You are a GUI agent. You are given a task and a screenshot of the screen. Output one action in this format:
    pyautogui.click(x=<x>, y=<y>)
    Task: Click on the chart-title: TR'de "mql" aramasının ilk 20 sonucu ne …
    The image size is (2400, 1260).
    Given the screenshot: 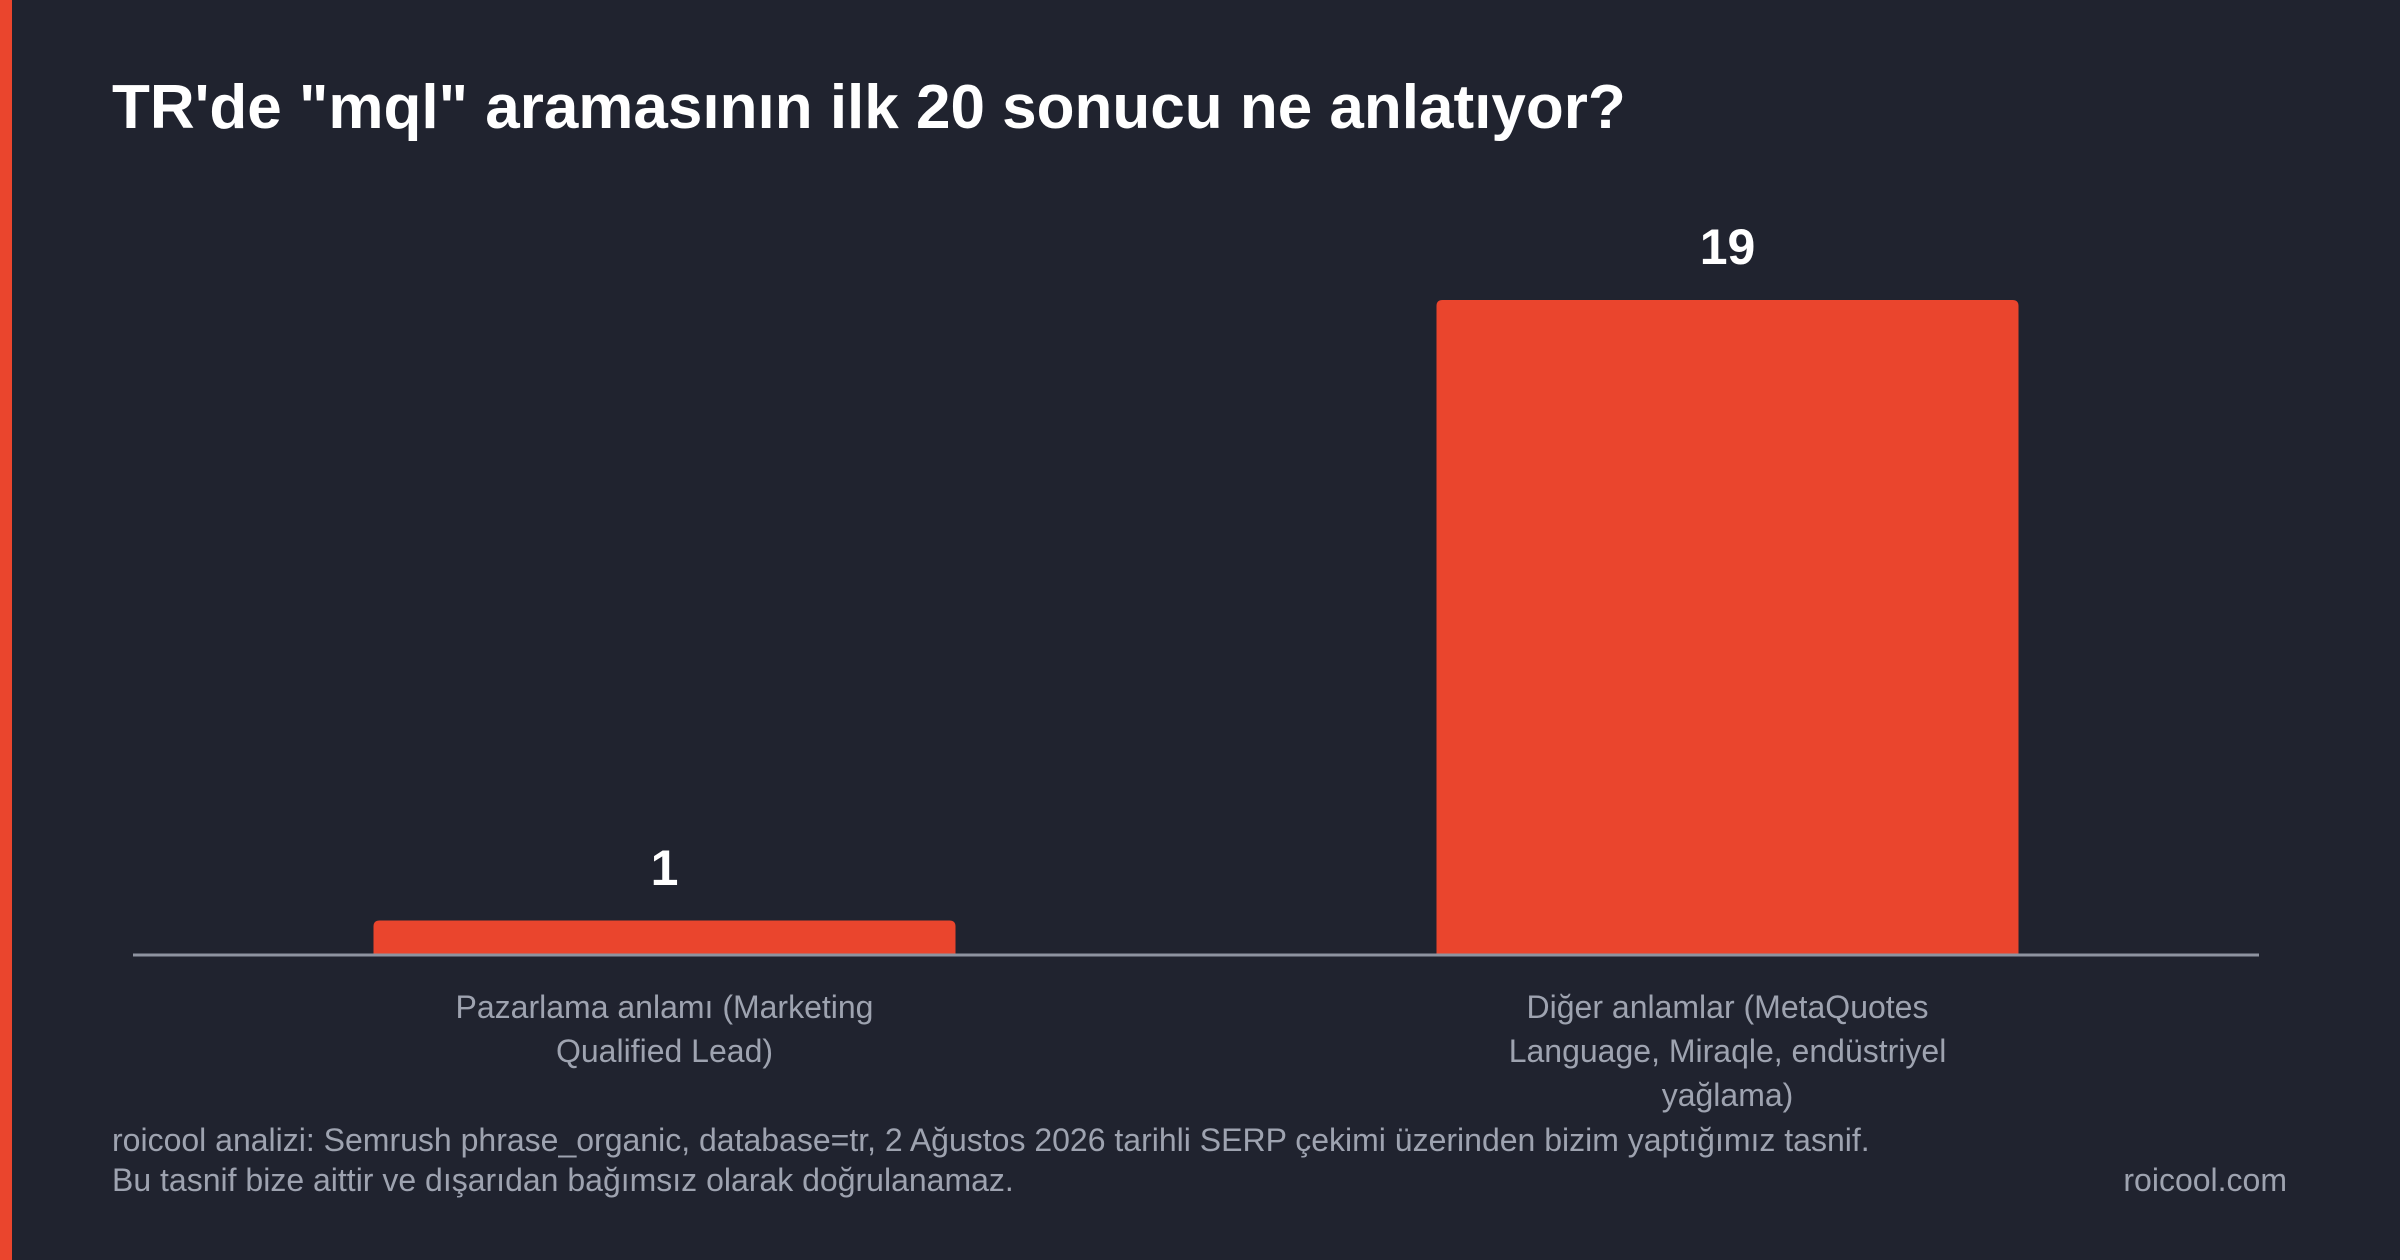 What is the action you would take?
    pyautogui.click(x=869, y=107)
    